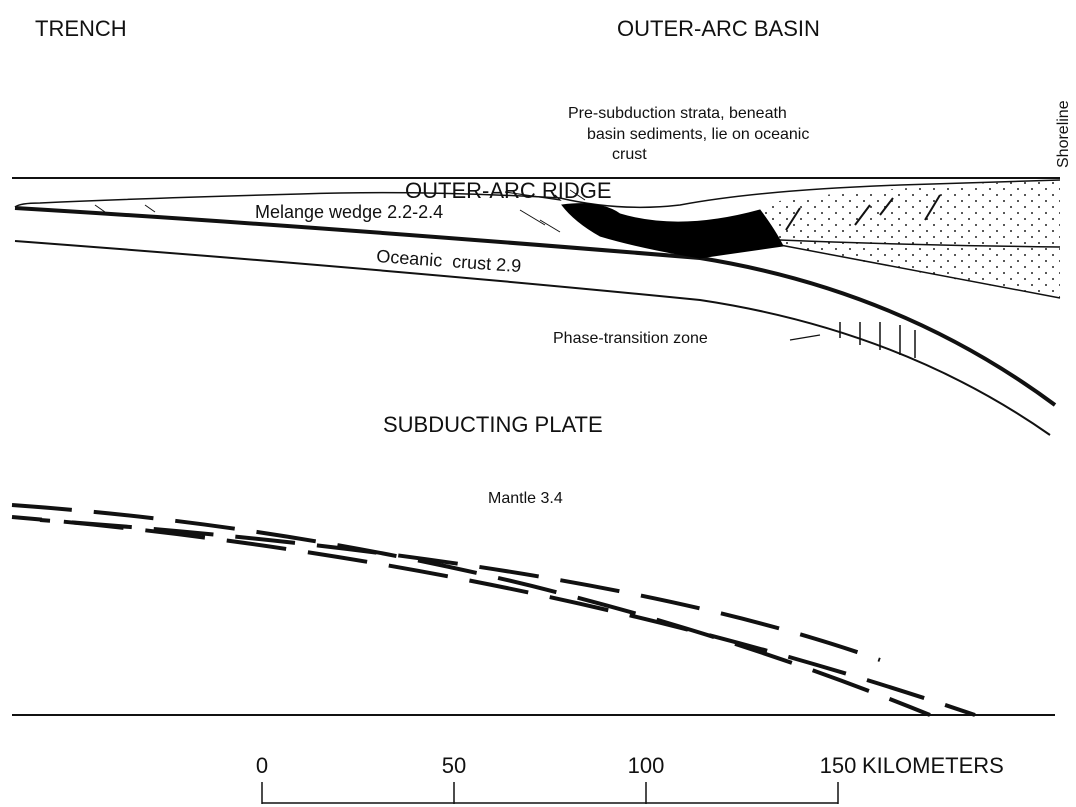 The image size is (1076, 807). What do you see at coordinates (698, 134) in the screenshot?
I see `label: basin sediments, lie on oceanic` at bounding box center [698, 134].